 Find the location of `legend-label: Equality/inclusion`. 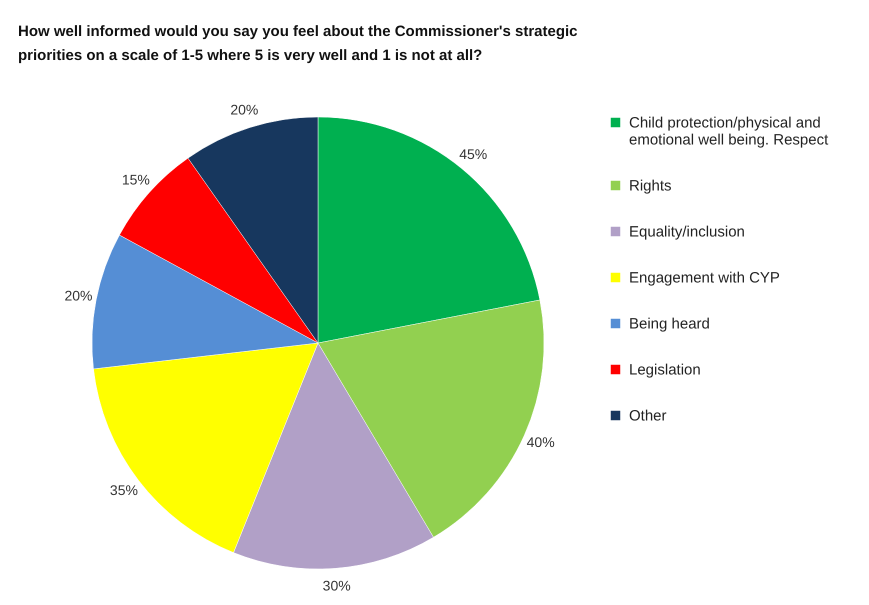

legend-label: Equality/inclusion is located at coordinates (687, 232).